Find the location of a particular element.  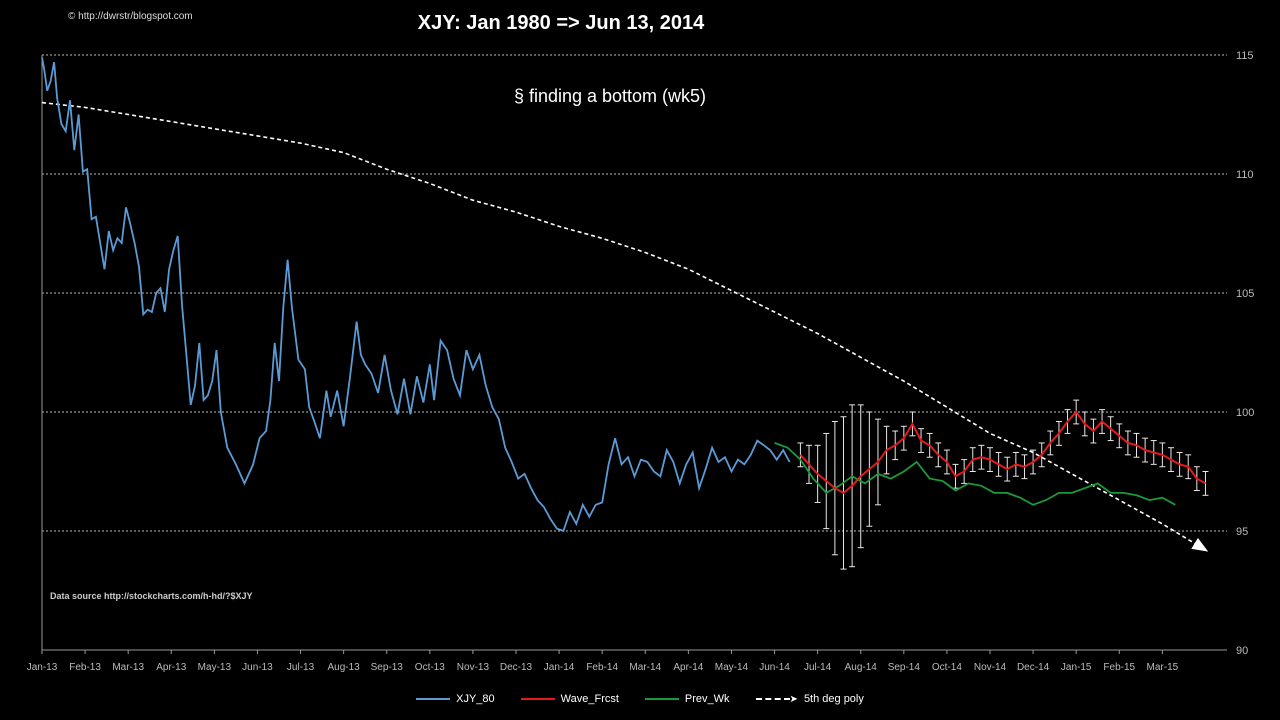

x-tick-label: Mar-14 is located at coordinates (645, 667).